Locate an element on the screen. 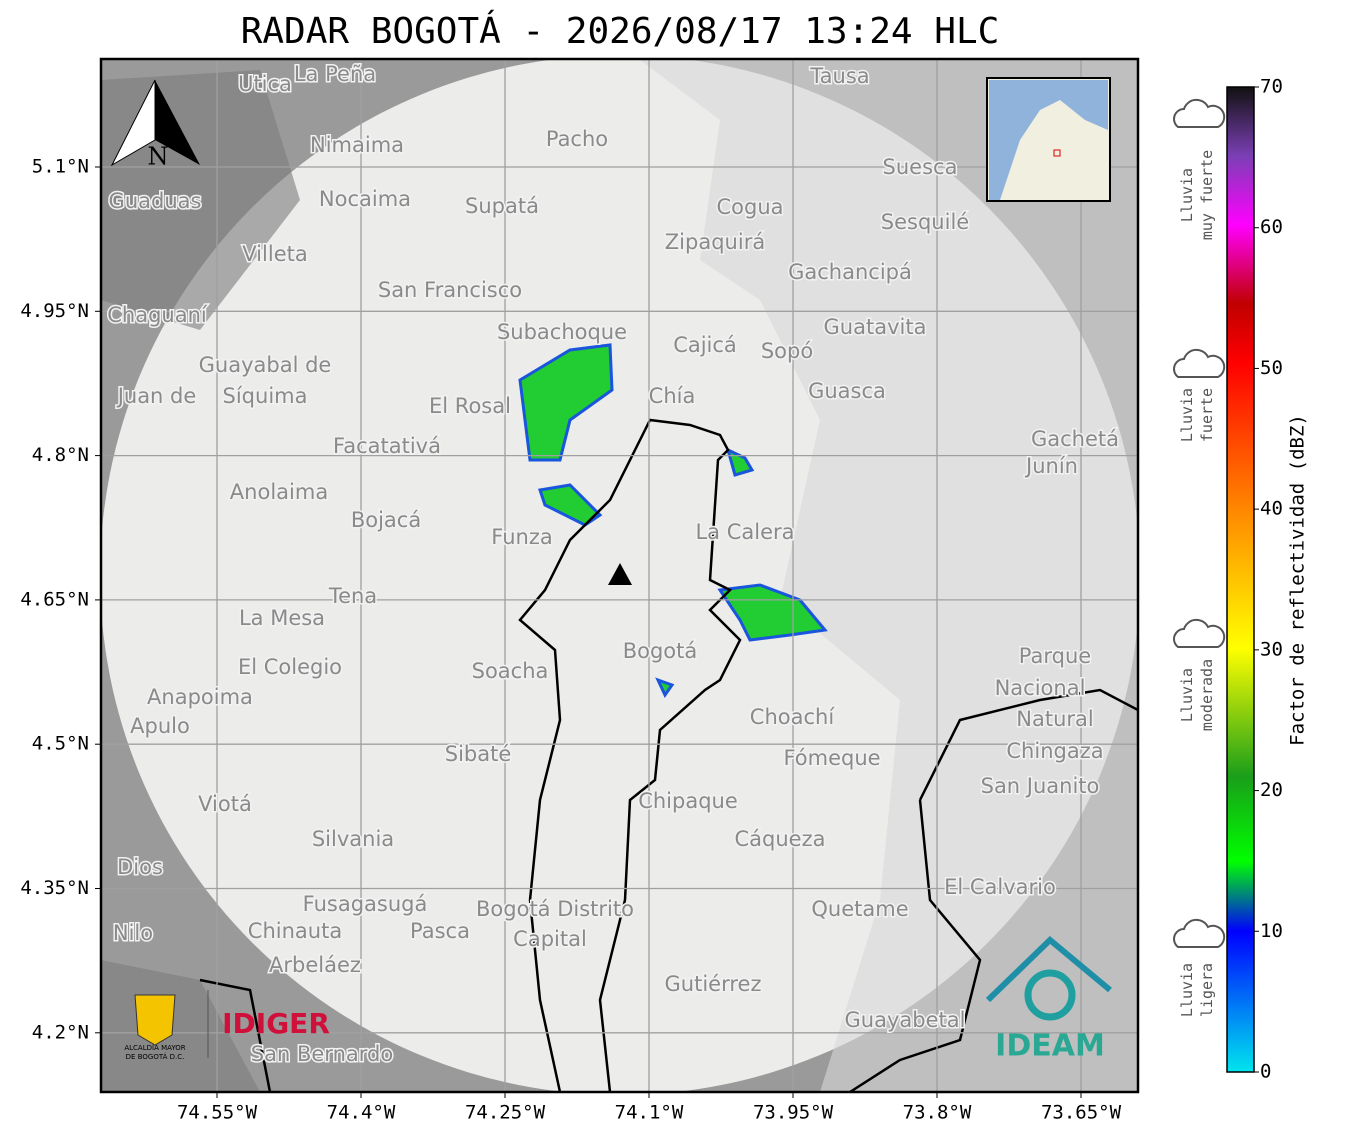 The image size is (1349, 1139). logo-text: DE BOGOTÁ D.C. is located at coordinates (155, 1056).